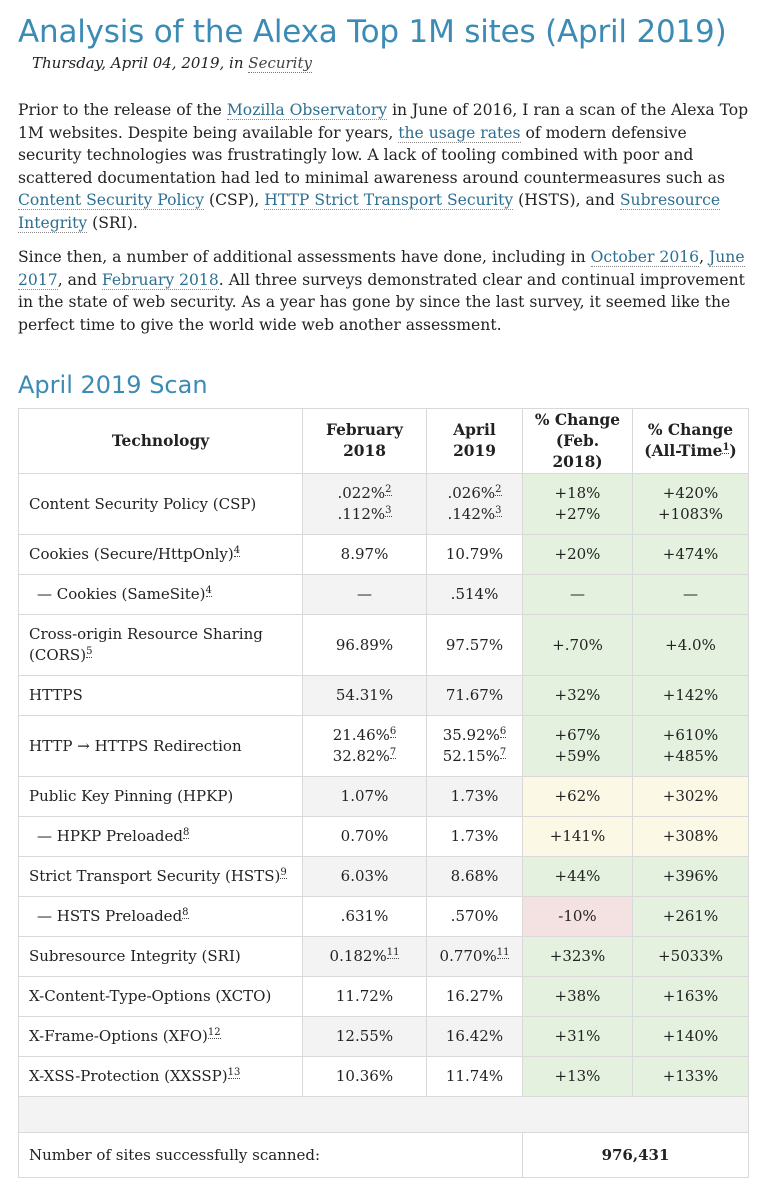 This screenshot has width=767, height=1200. I want to click on footnote-link: 1, so click(726, 447).